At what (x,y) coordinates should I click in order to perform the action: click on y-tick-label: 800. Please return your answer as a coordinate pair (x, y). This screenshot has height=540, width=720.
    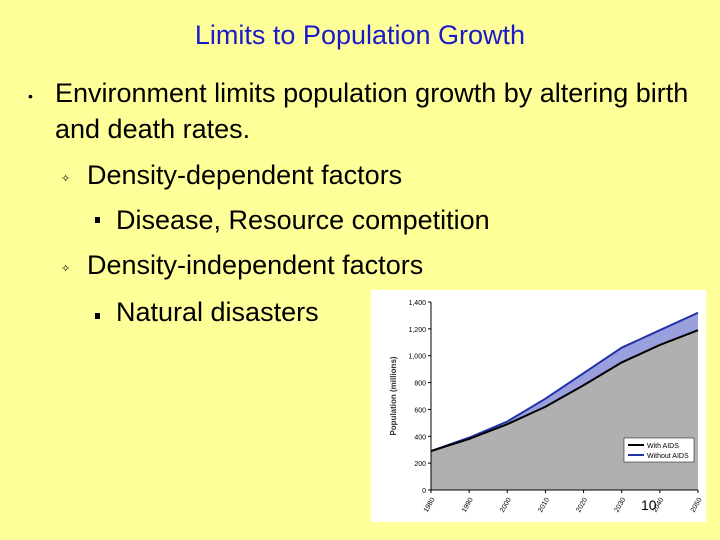
    Looking at the image, I should click on (420, 384).